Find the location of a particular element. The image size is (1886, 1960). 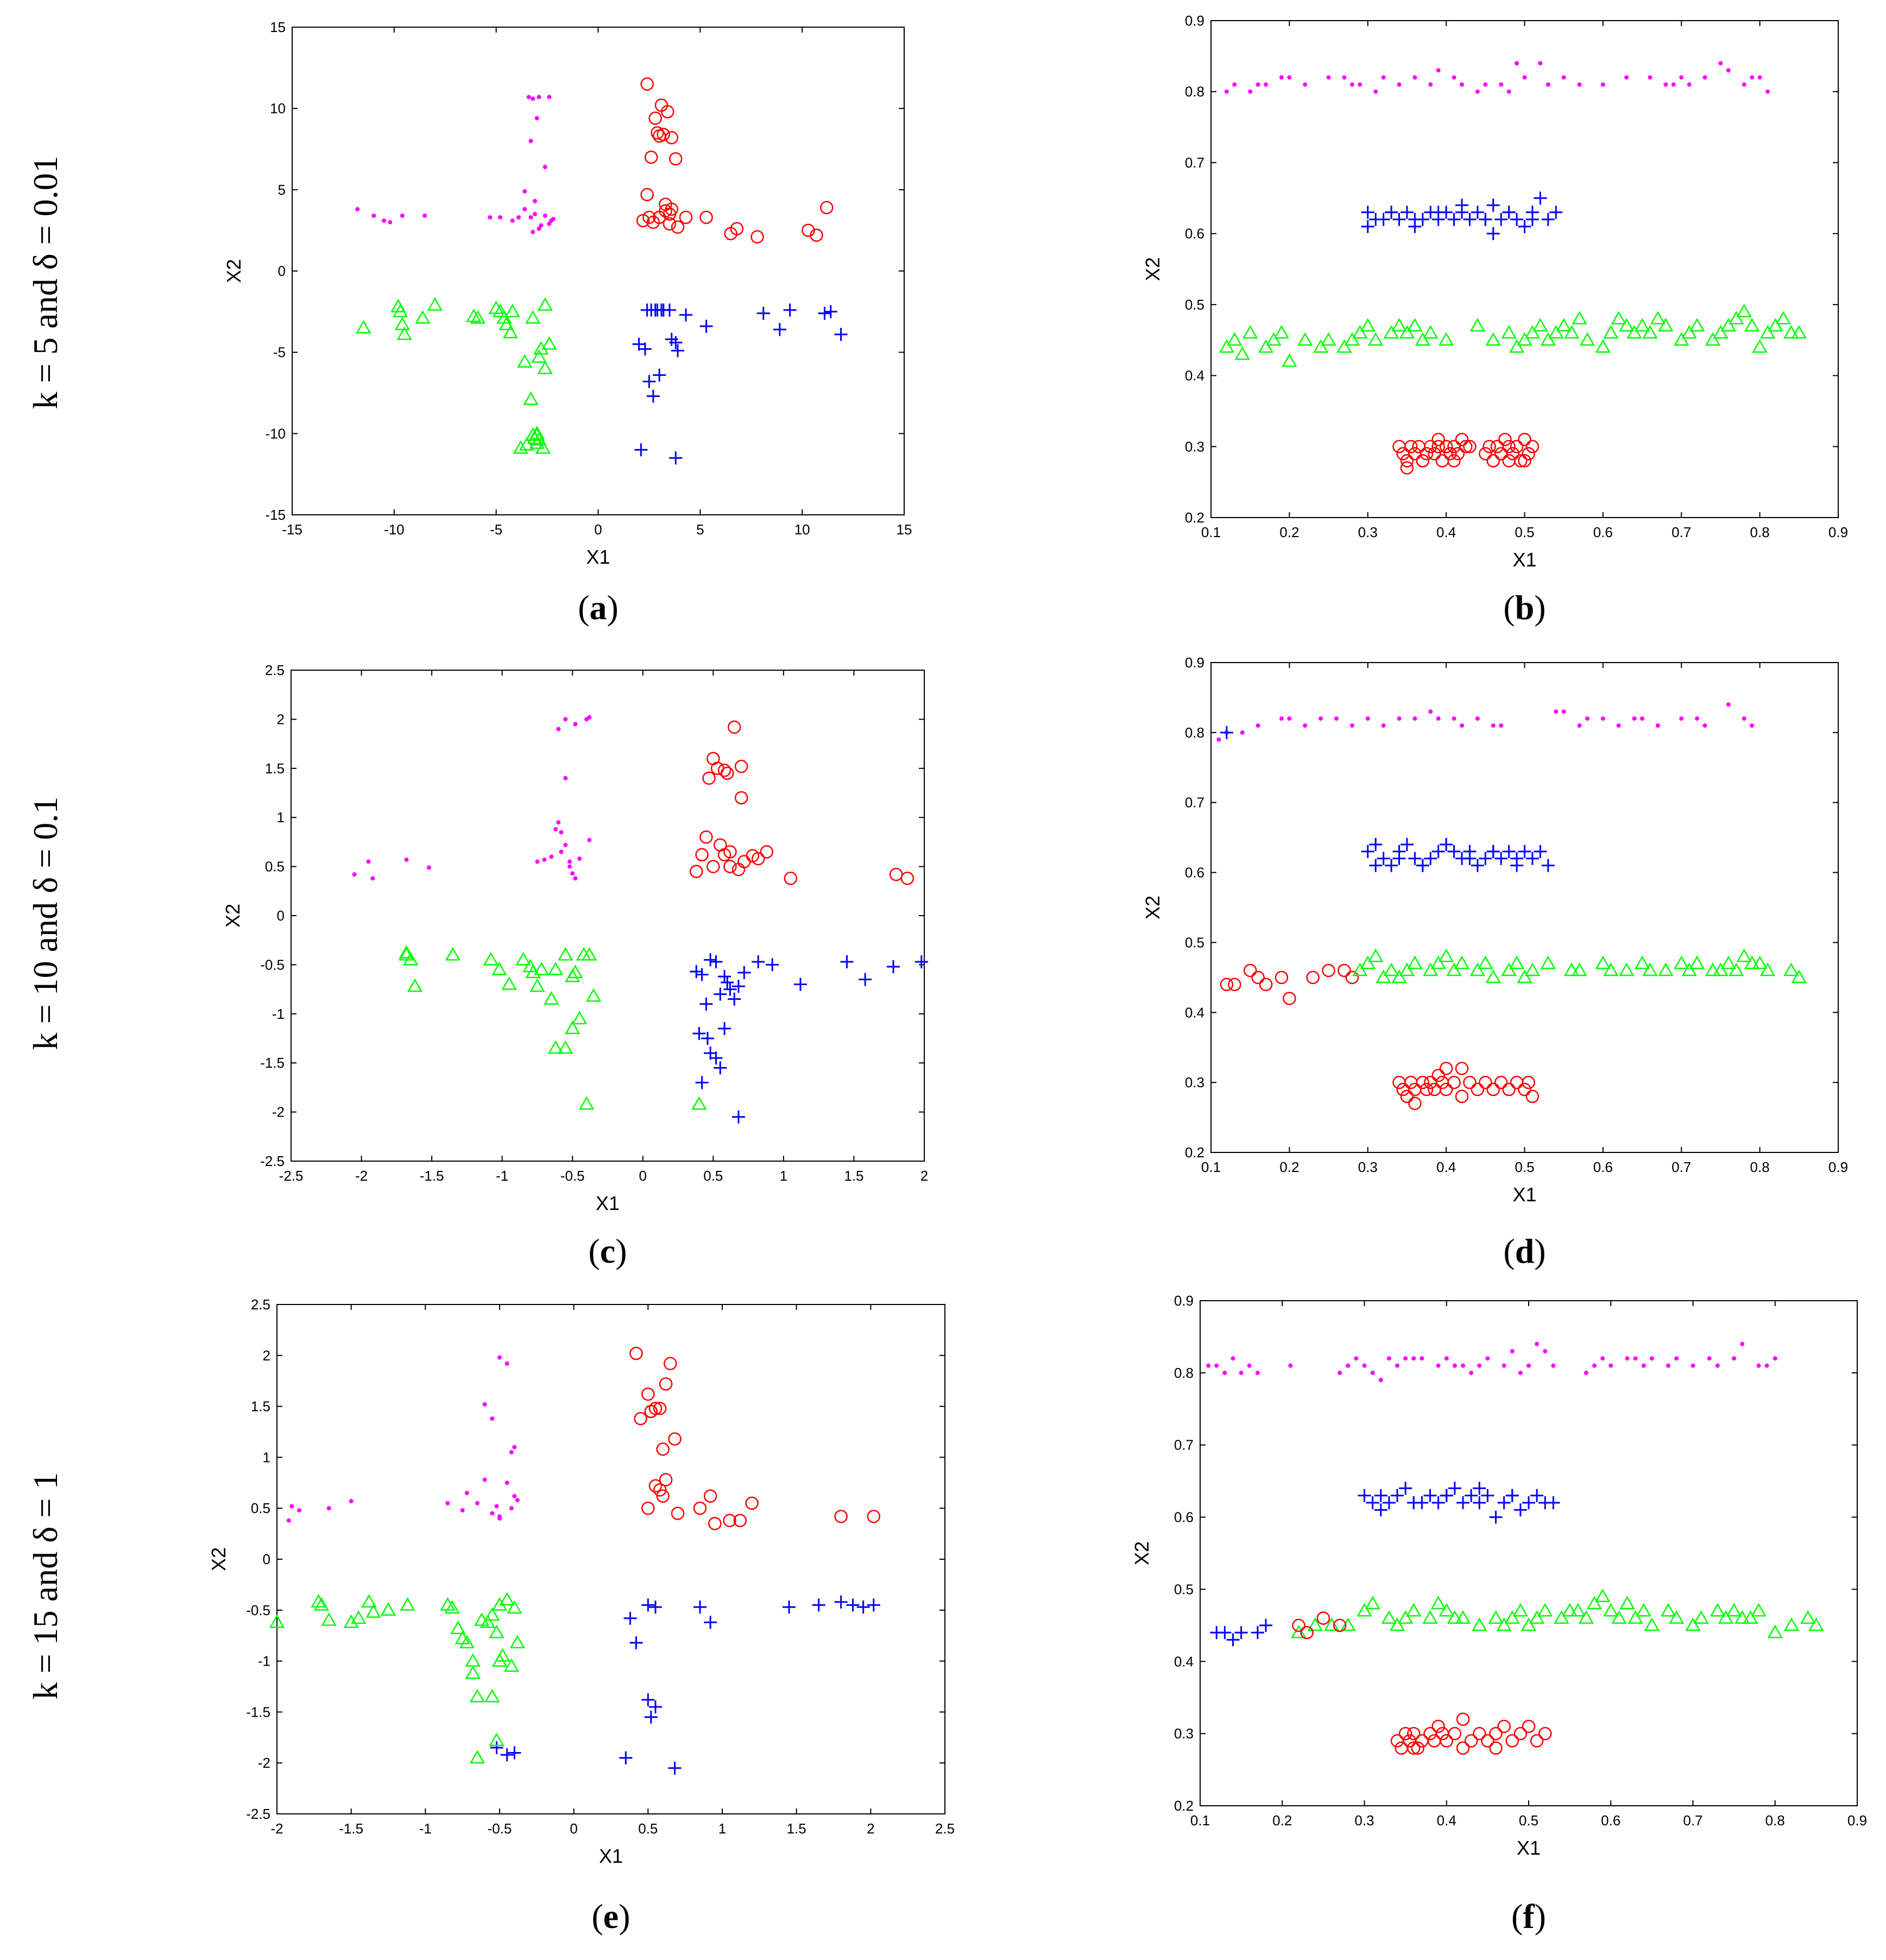

series-cluster-blue is located at coordinates (1462, 216).